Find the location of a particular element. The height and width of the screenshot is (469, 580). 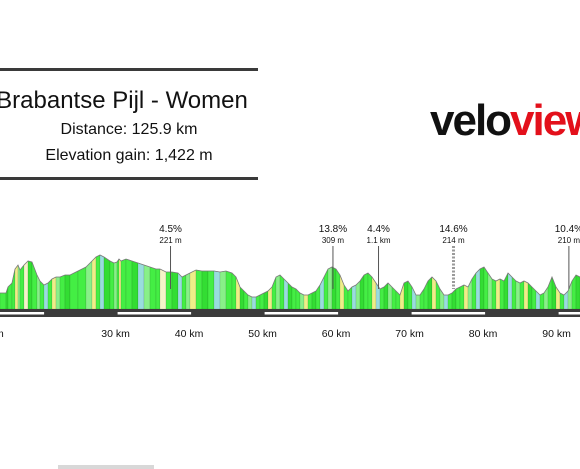

distance-tick-label: 60 km is located at coordinates (336, 334).